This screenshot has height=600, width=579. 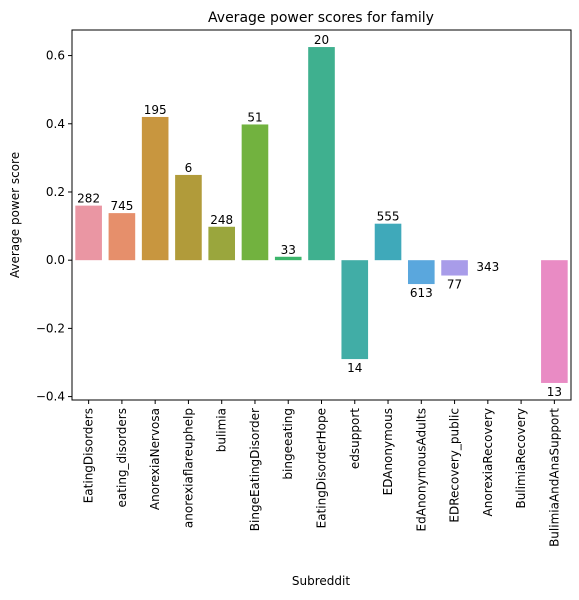 I want to click on bar-eating_disorders, so click(x=122, y=237).